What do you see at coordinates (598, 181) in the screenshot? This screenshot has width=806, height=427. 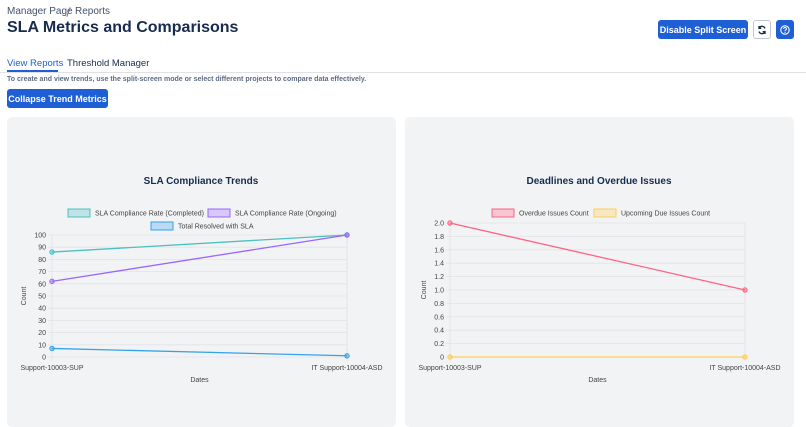 I see `chart-title: Deadlines and Overdue Issues` at bounding box center [598, 181].